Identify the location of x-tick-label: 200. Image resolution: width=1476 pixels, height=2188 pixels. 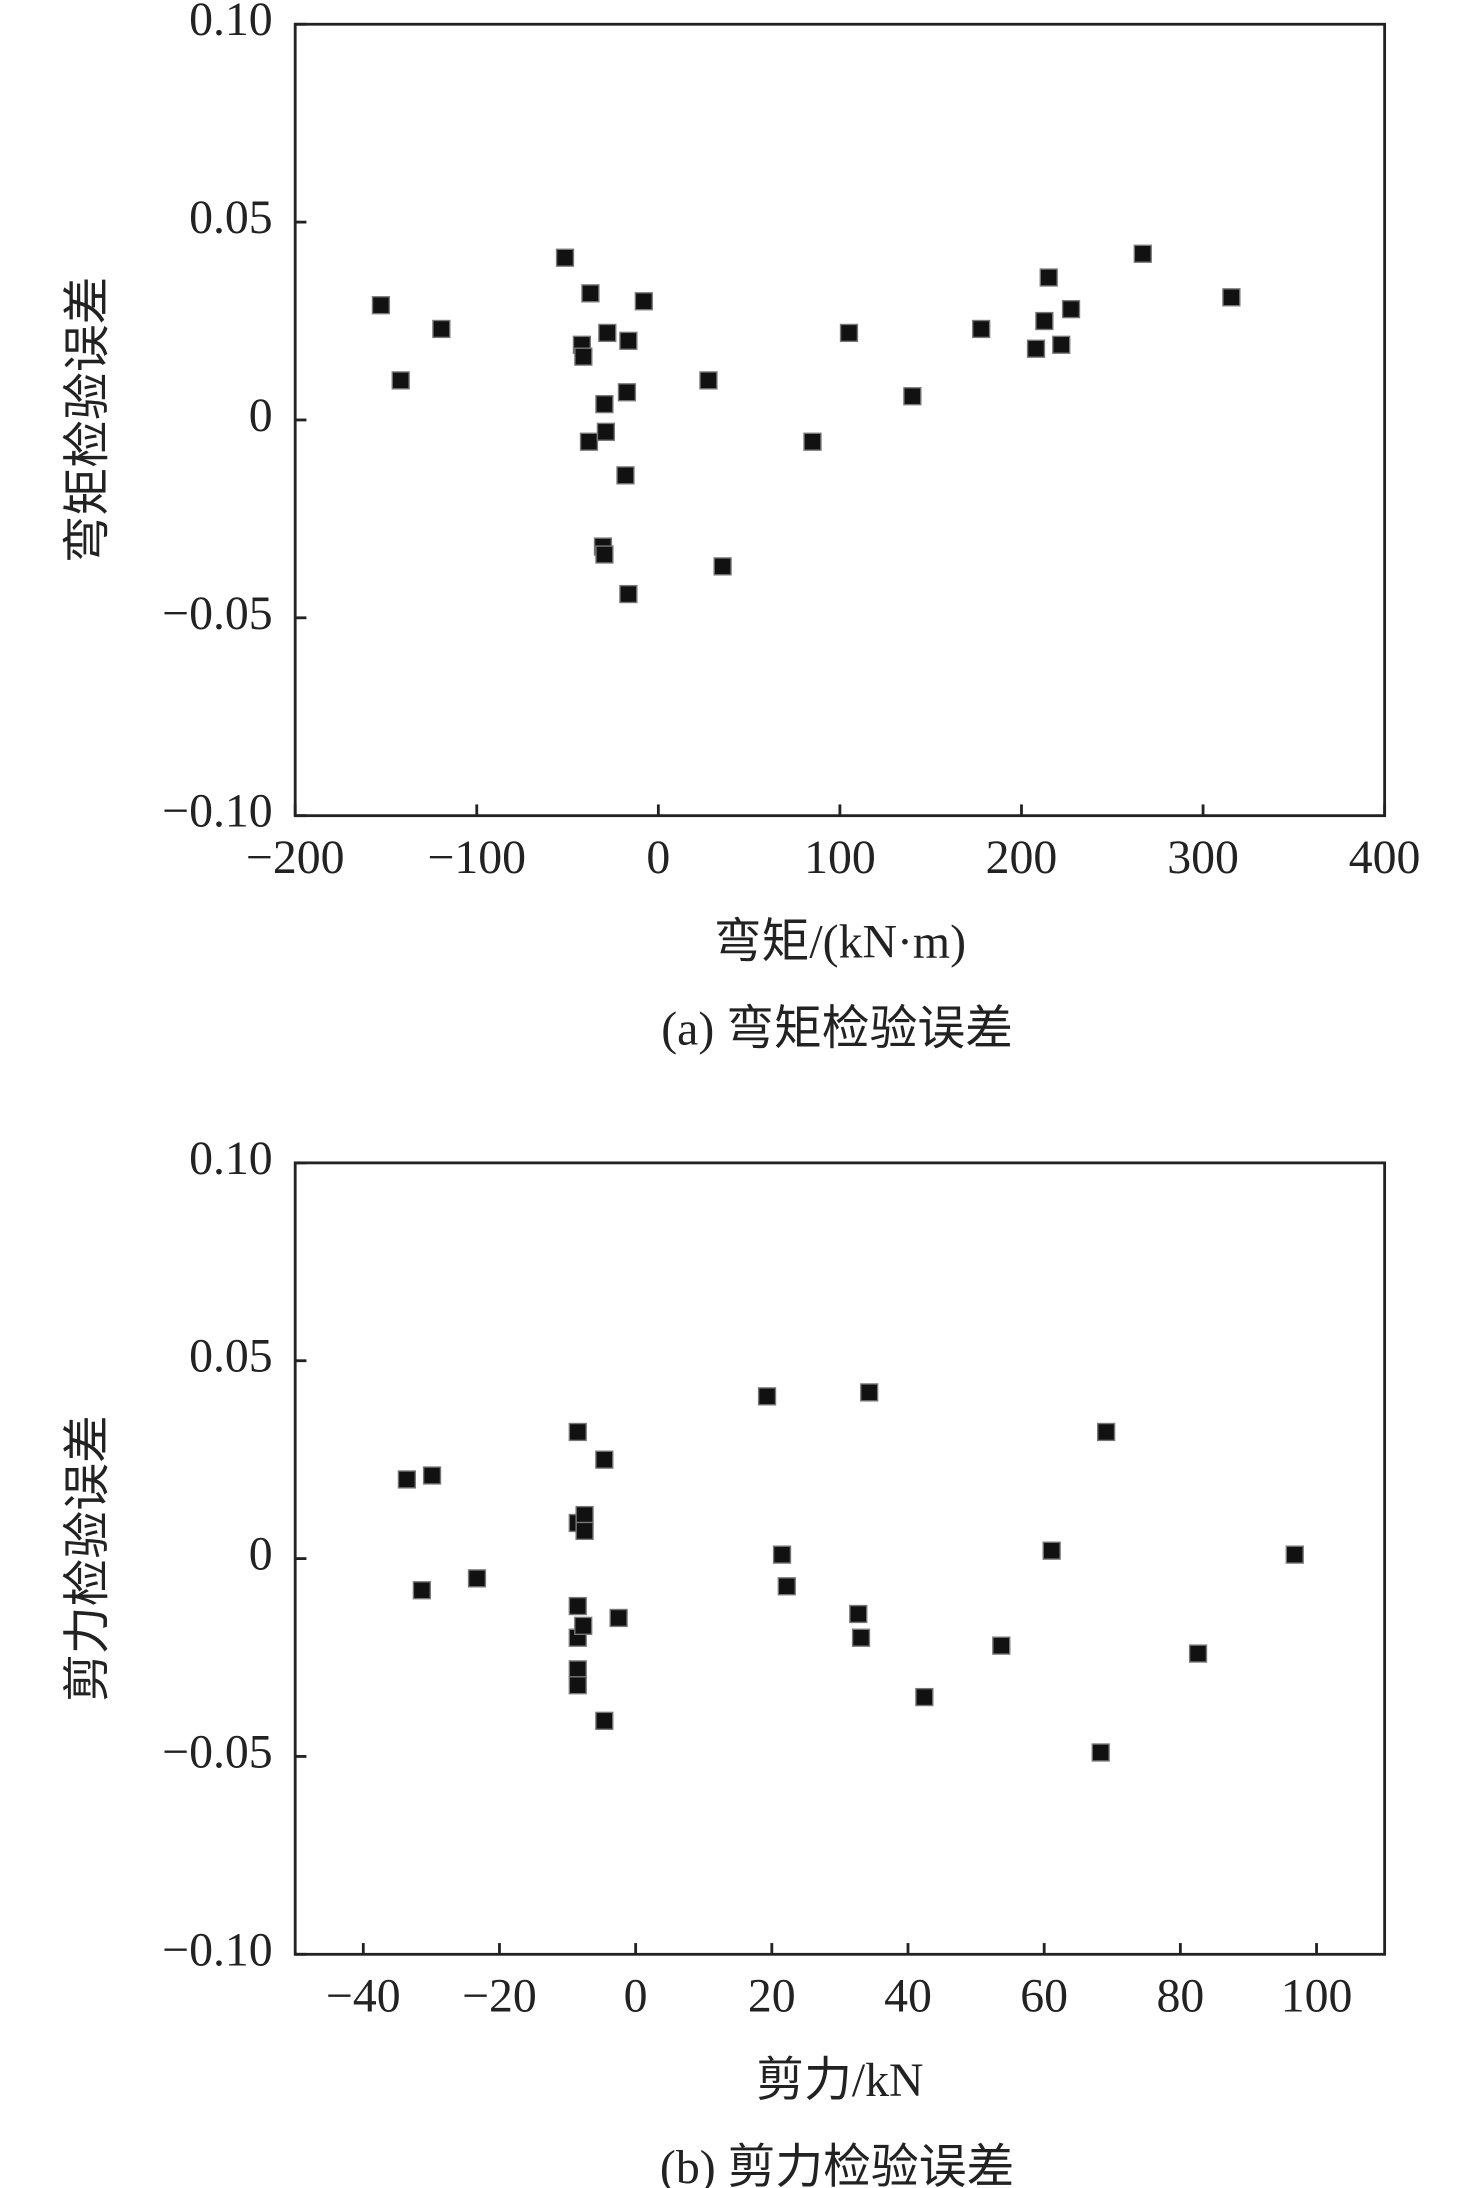
(1022, 857).